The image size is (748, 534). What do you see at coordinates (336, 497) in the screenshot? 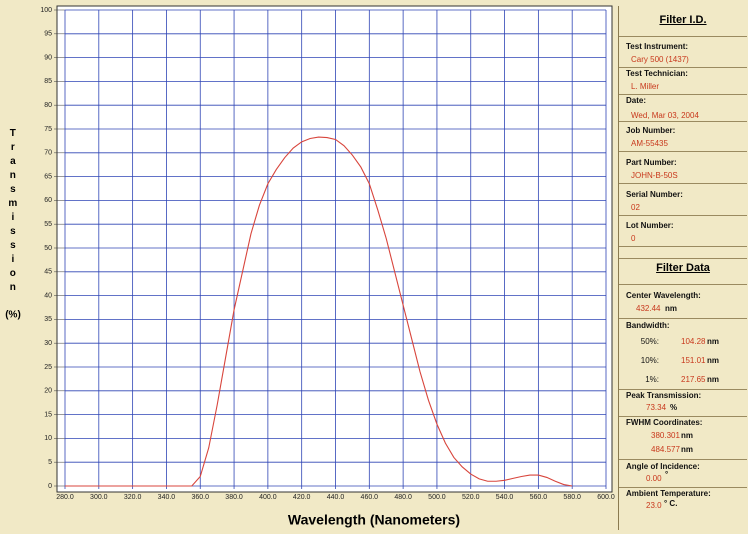
I see `x-tick-label: 440.0` at bounding box center [336, 497].